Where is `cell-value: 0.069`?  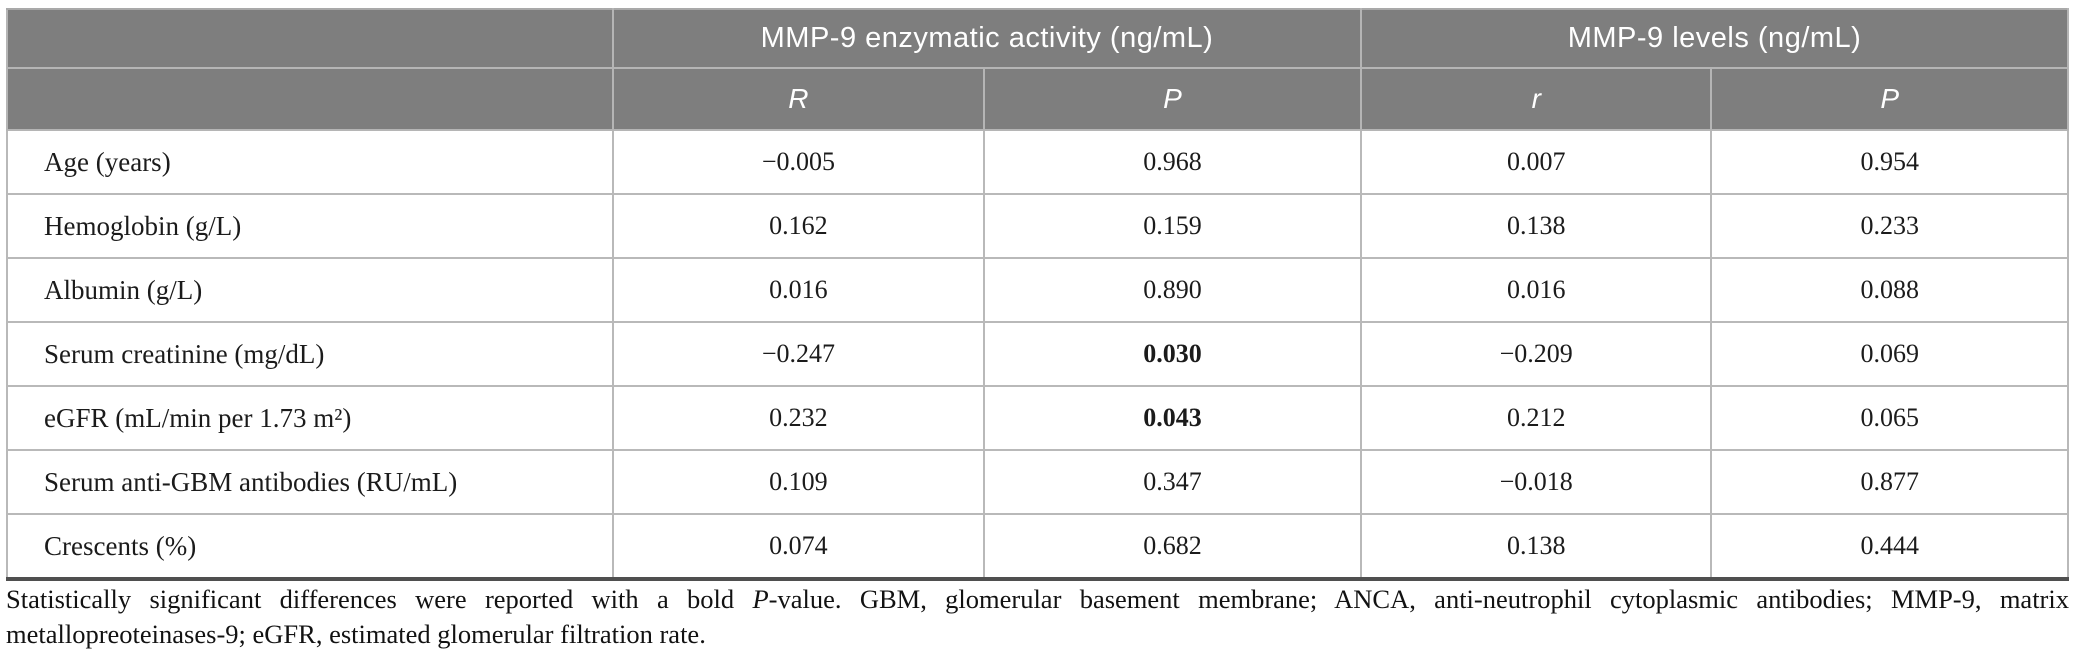 cell-value: 0.069 is located at coordinates (1889, 354).